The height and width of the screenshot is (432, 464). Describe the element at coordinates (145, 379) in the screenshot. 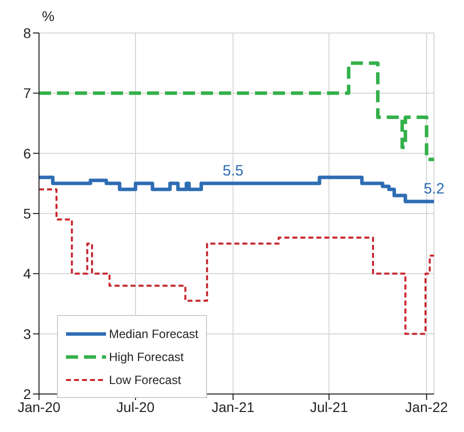

I see `legend-label: Low Forecast` at that location.